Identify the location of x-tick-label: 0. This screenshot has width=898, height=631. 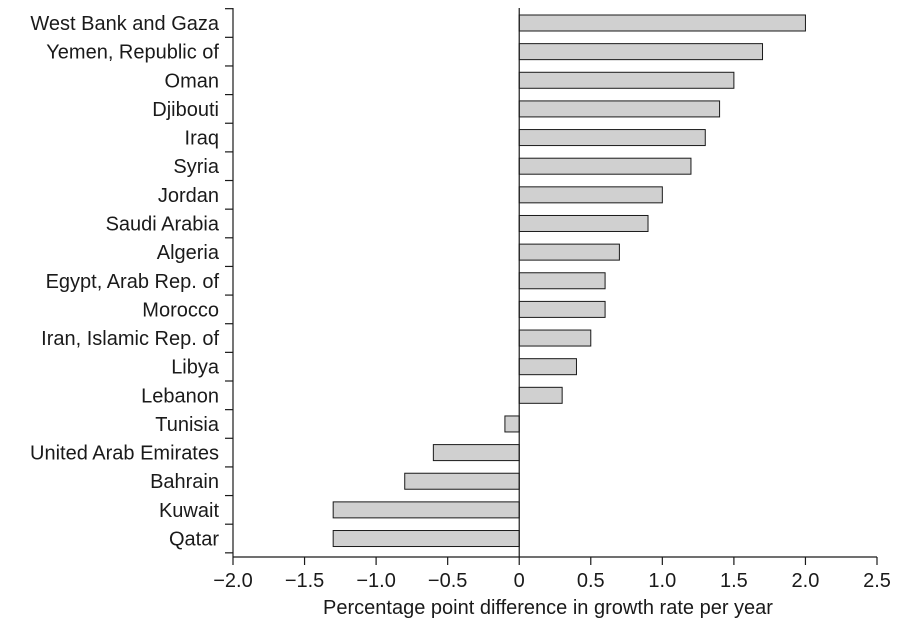
(519, 581).